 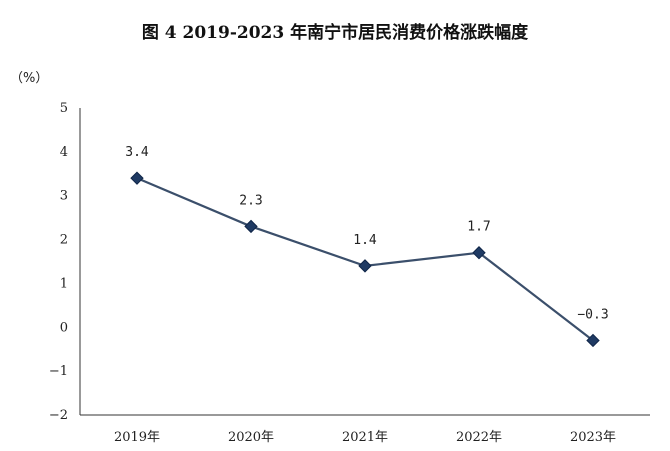 What do you see at coordinates (479, 437) in the screenshot?
I see `x-tick-label: 2022年` at bounding box center [479, 437].